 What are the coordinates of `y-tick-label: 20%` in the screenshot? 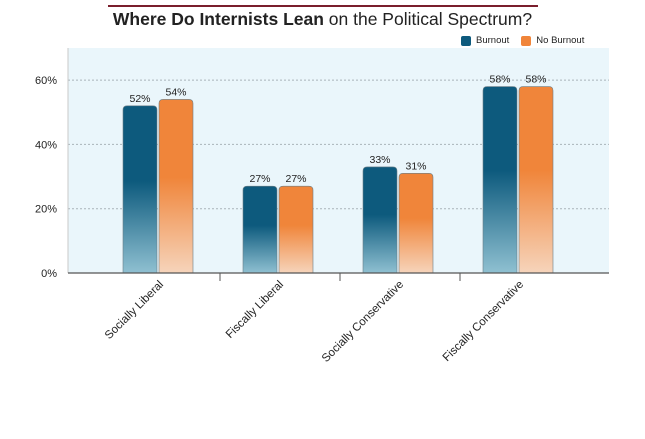 It's located at (46, 210).